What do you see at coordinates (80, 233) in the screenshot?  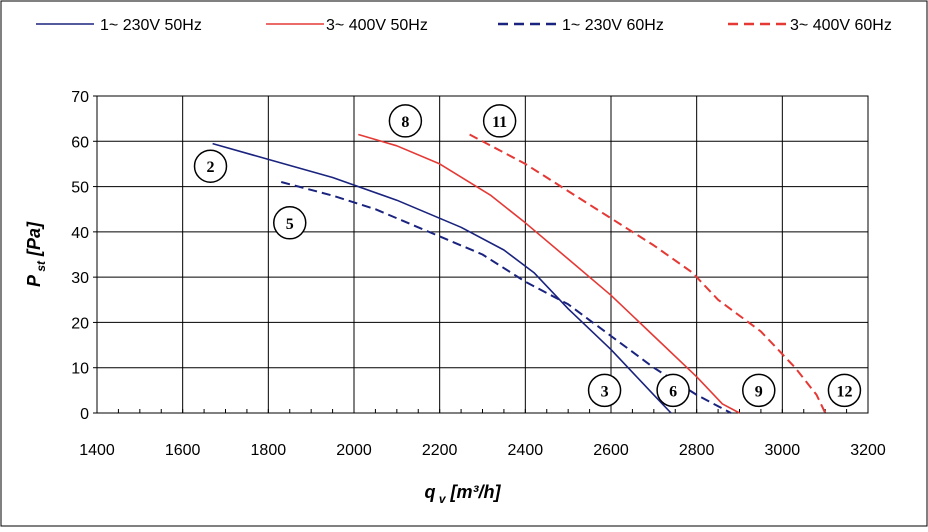 I see `y-tick-label: 40` at bounding box center [80, 233].